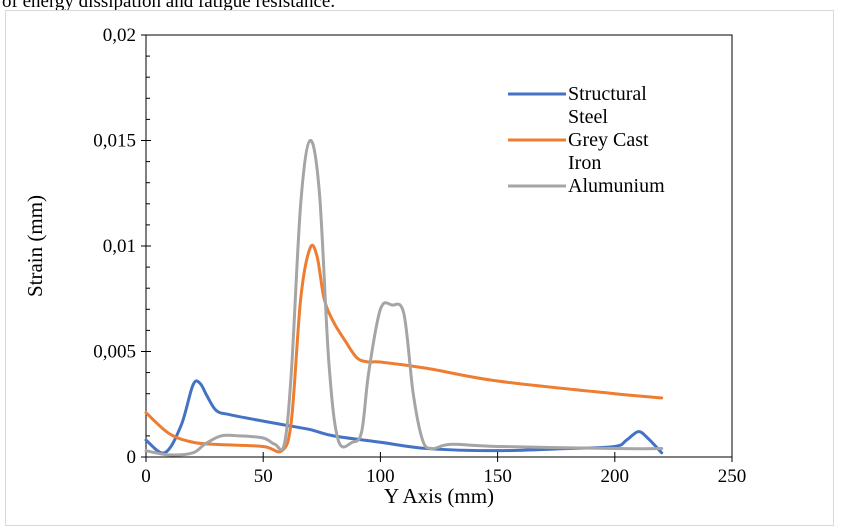 This screenshot has height=528, width=841. What do you see at coordinates (608, 140) in the screenshot?
I see `legend-label-grey-cast-iron: Grey Cast` at bounding box center [608, 140].